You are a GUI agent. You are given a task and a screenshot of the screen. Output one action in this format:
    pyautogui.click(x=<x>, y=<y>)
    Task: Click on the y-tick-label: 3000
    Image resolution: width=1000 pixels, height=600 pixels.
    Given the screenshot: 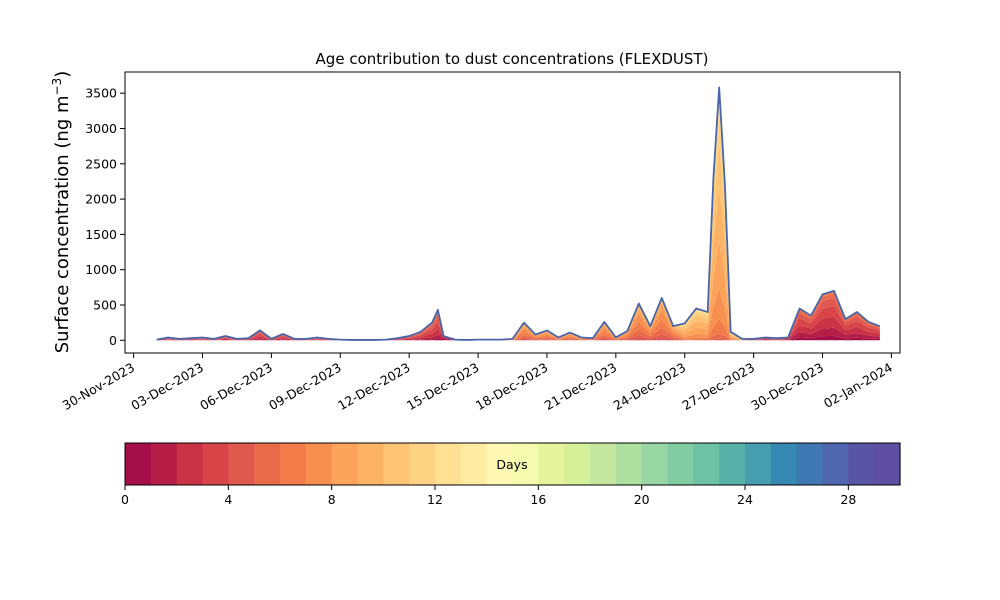 What is the action you would take?
    pyautogui.click(x=101, y=128)
    